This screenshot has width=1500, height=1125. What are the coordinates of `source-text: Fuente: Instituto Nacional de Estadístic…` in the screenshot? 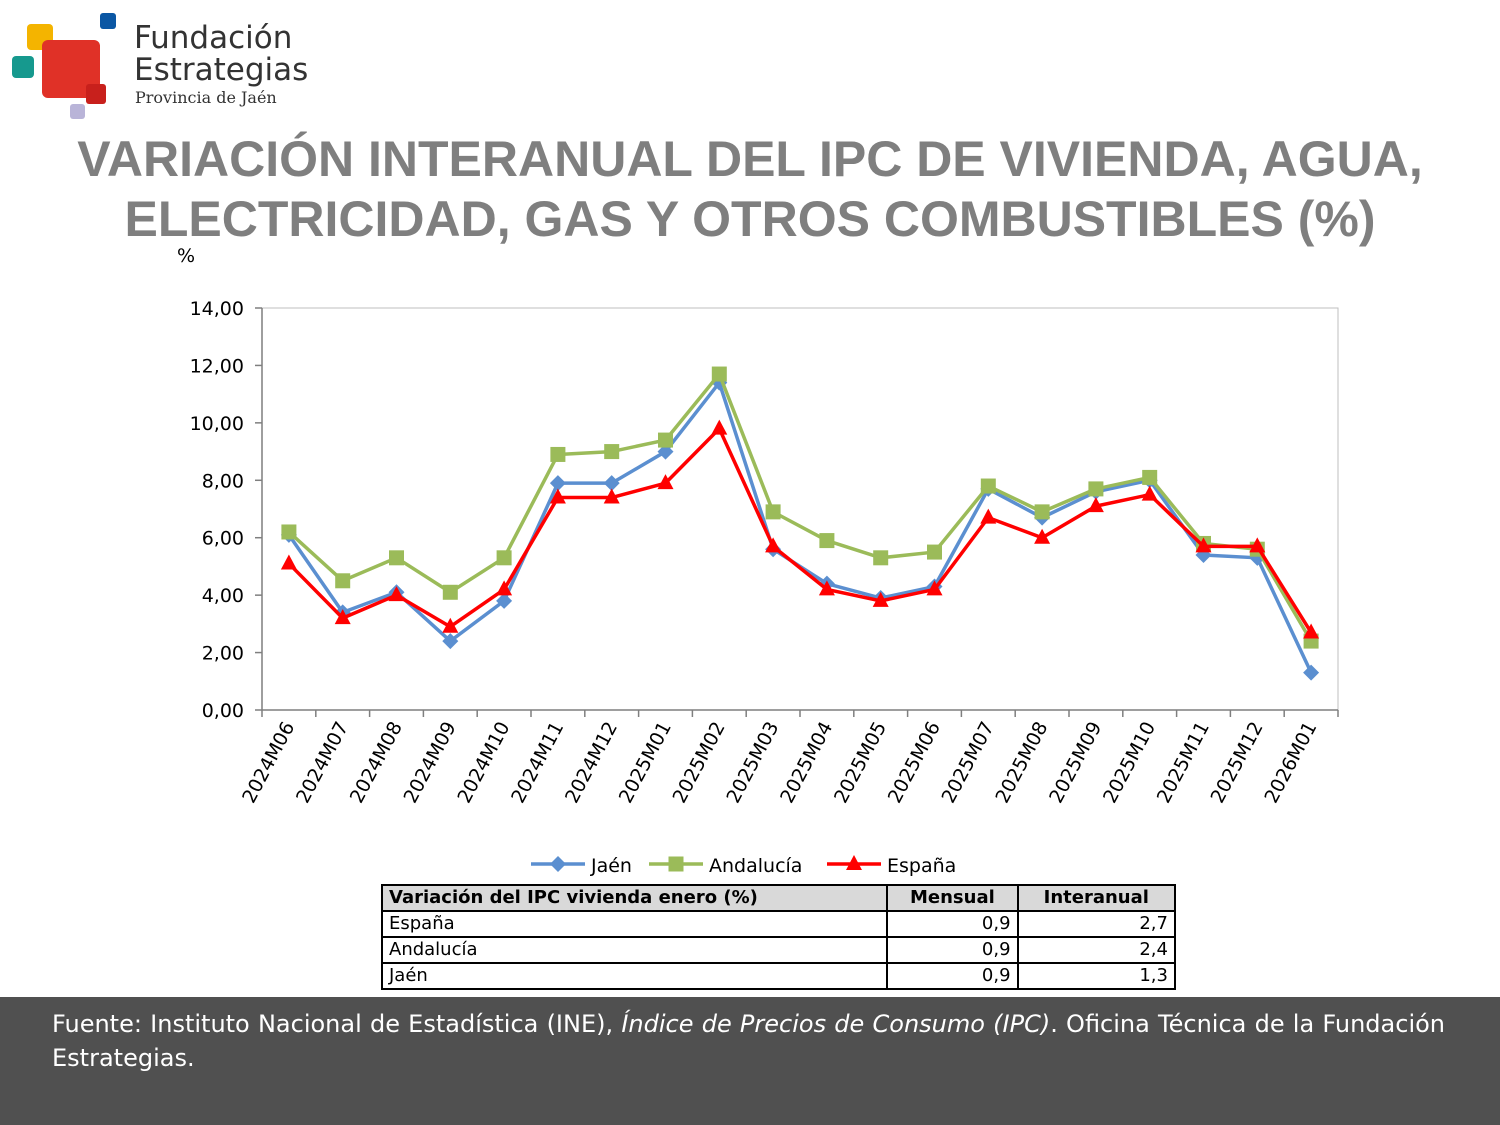 It's located at (337, 1024).